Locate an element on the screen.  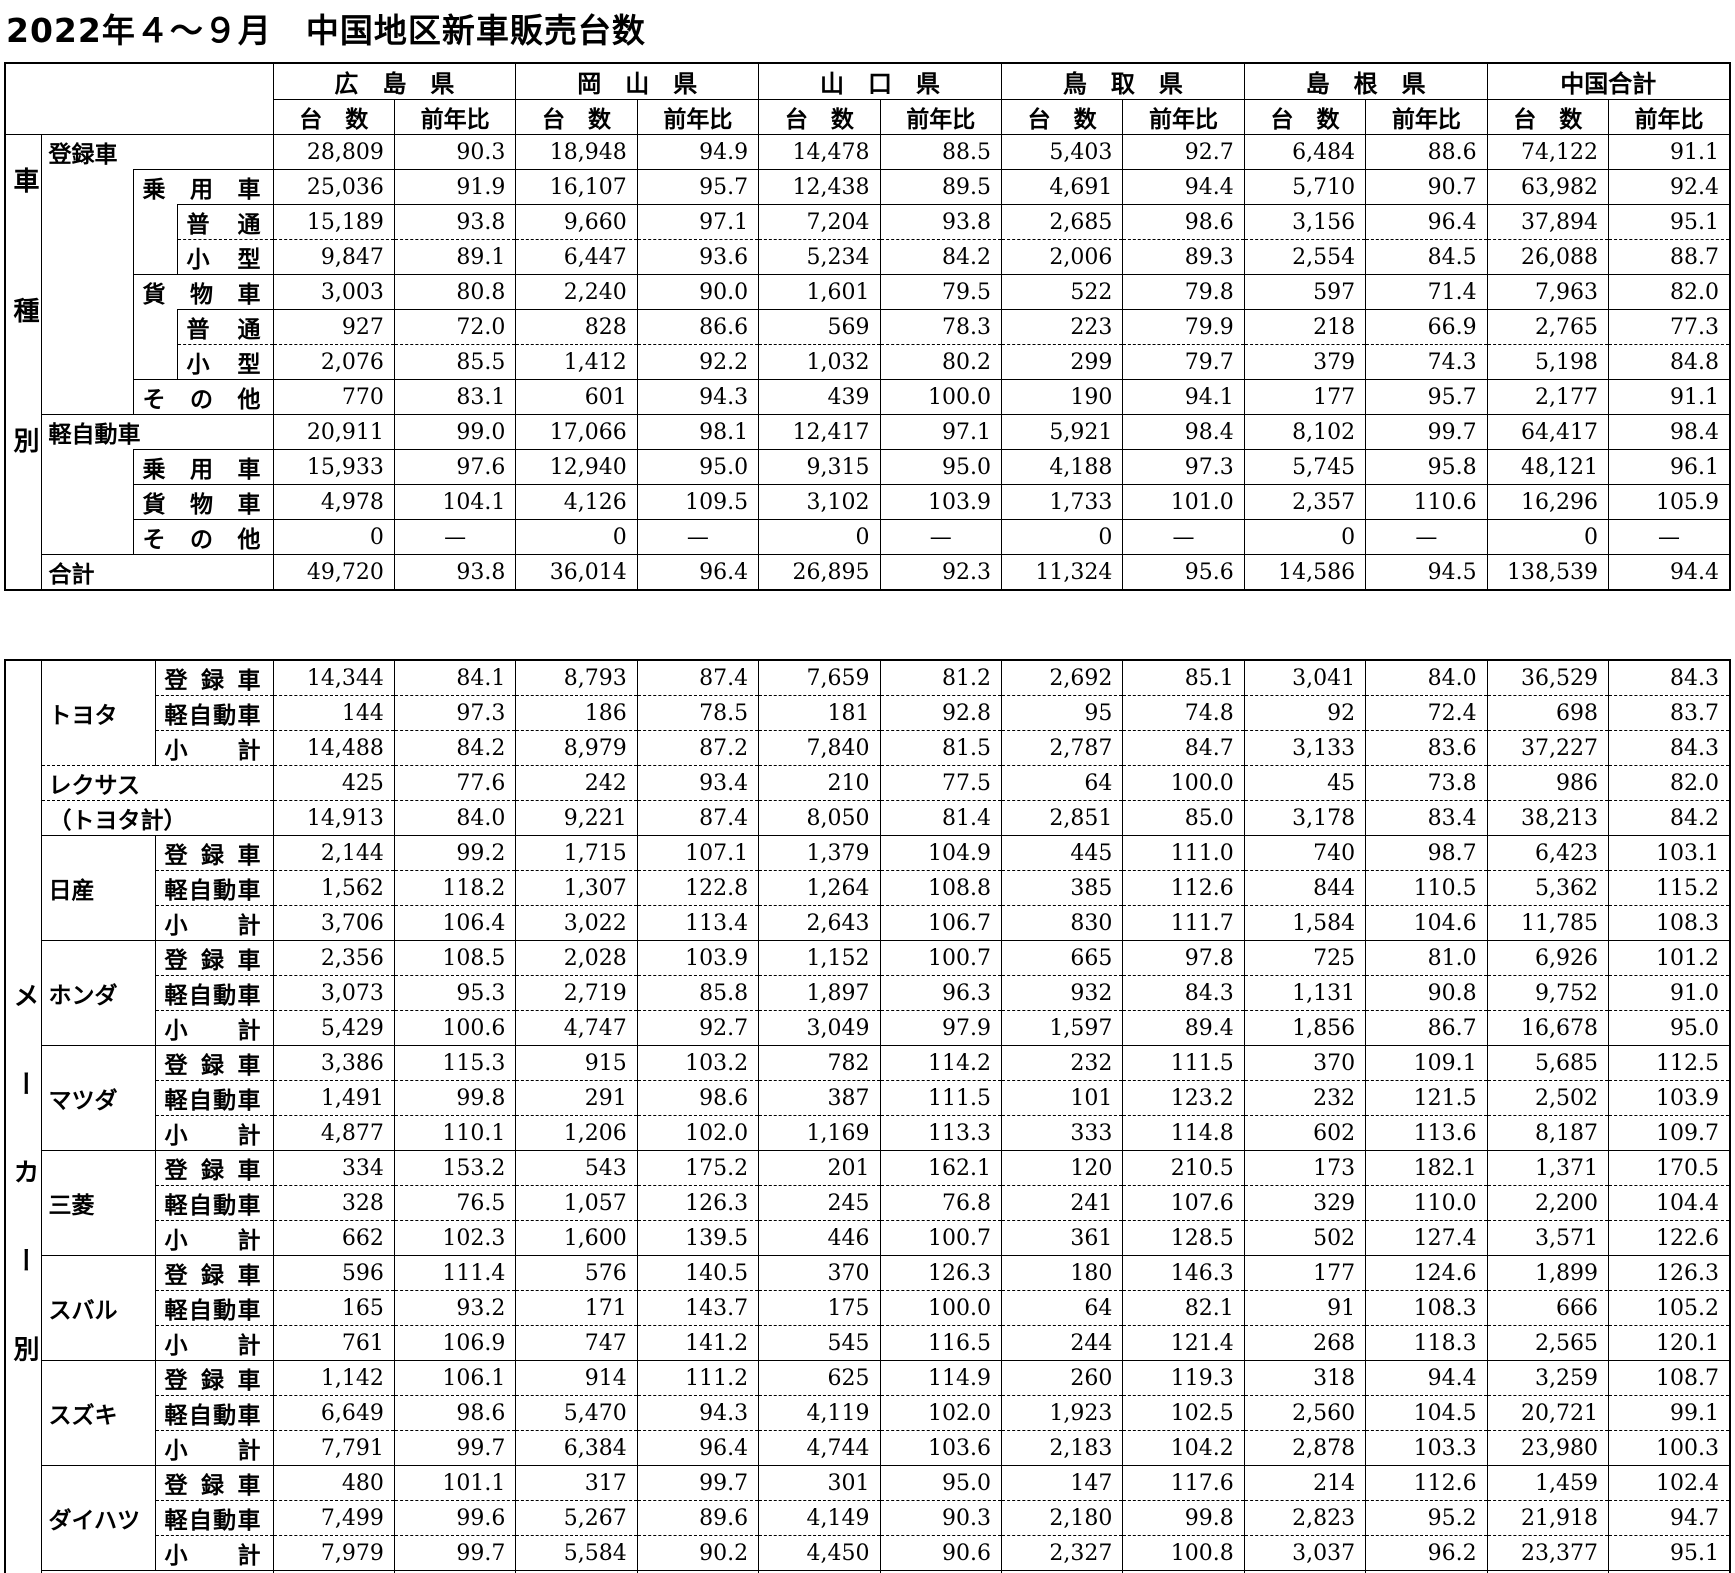
value-cell: 90.6 is located at coordinates (940, 1553).